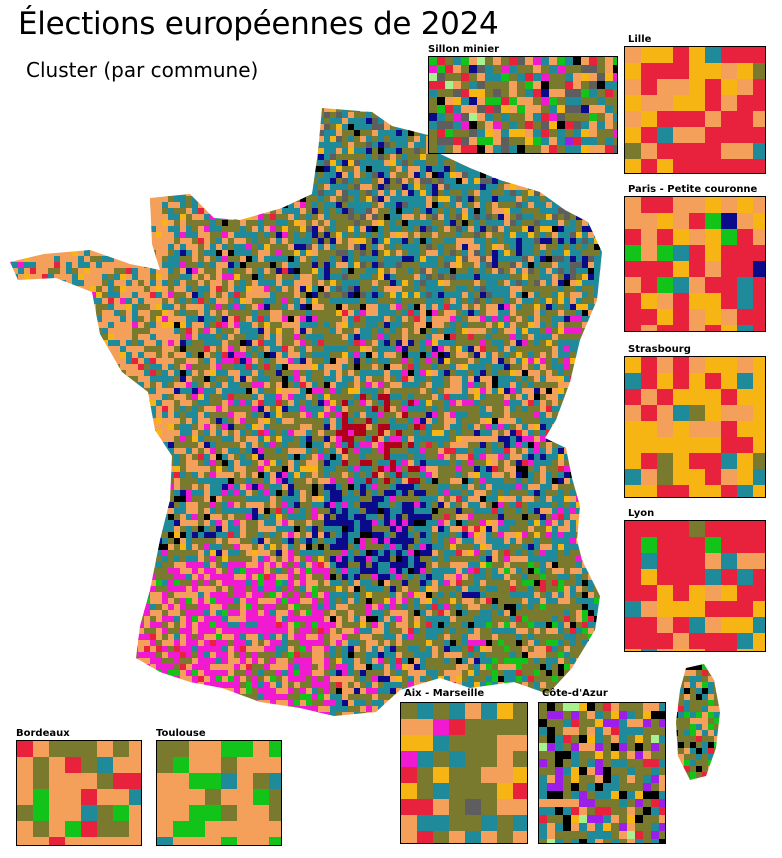 This screenshot has height=858, width=782. I want to click on inset-map-sillon-minier, so click(523, 105).